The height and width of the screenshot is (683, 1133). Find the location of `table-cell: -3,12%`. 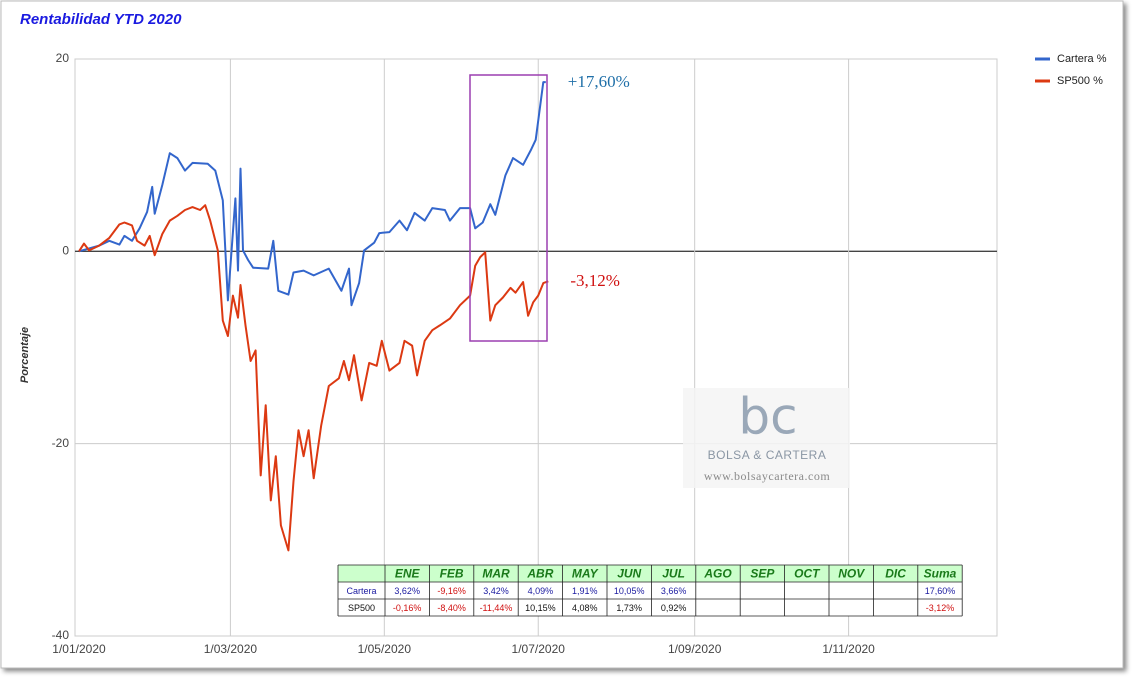

table-cell: -3,12% is located at coordinates (940, 608).